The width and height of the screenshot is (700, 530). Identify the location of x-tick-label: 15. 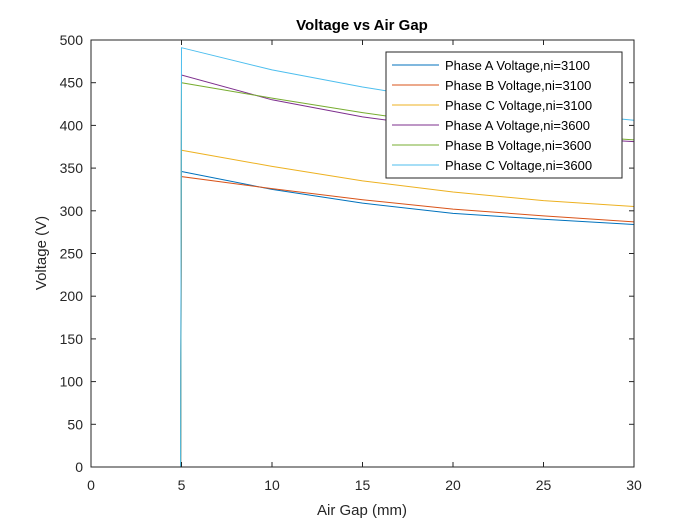
(363, 485).